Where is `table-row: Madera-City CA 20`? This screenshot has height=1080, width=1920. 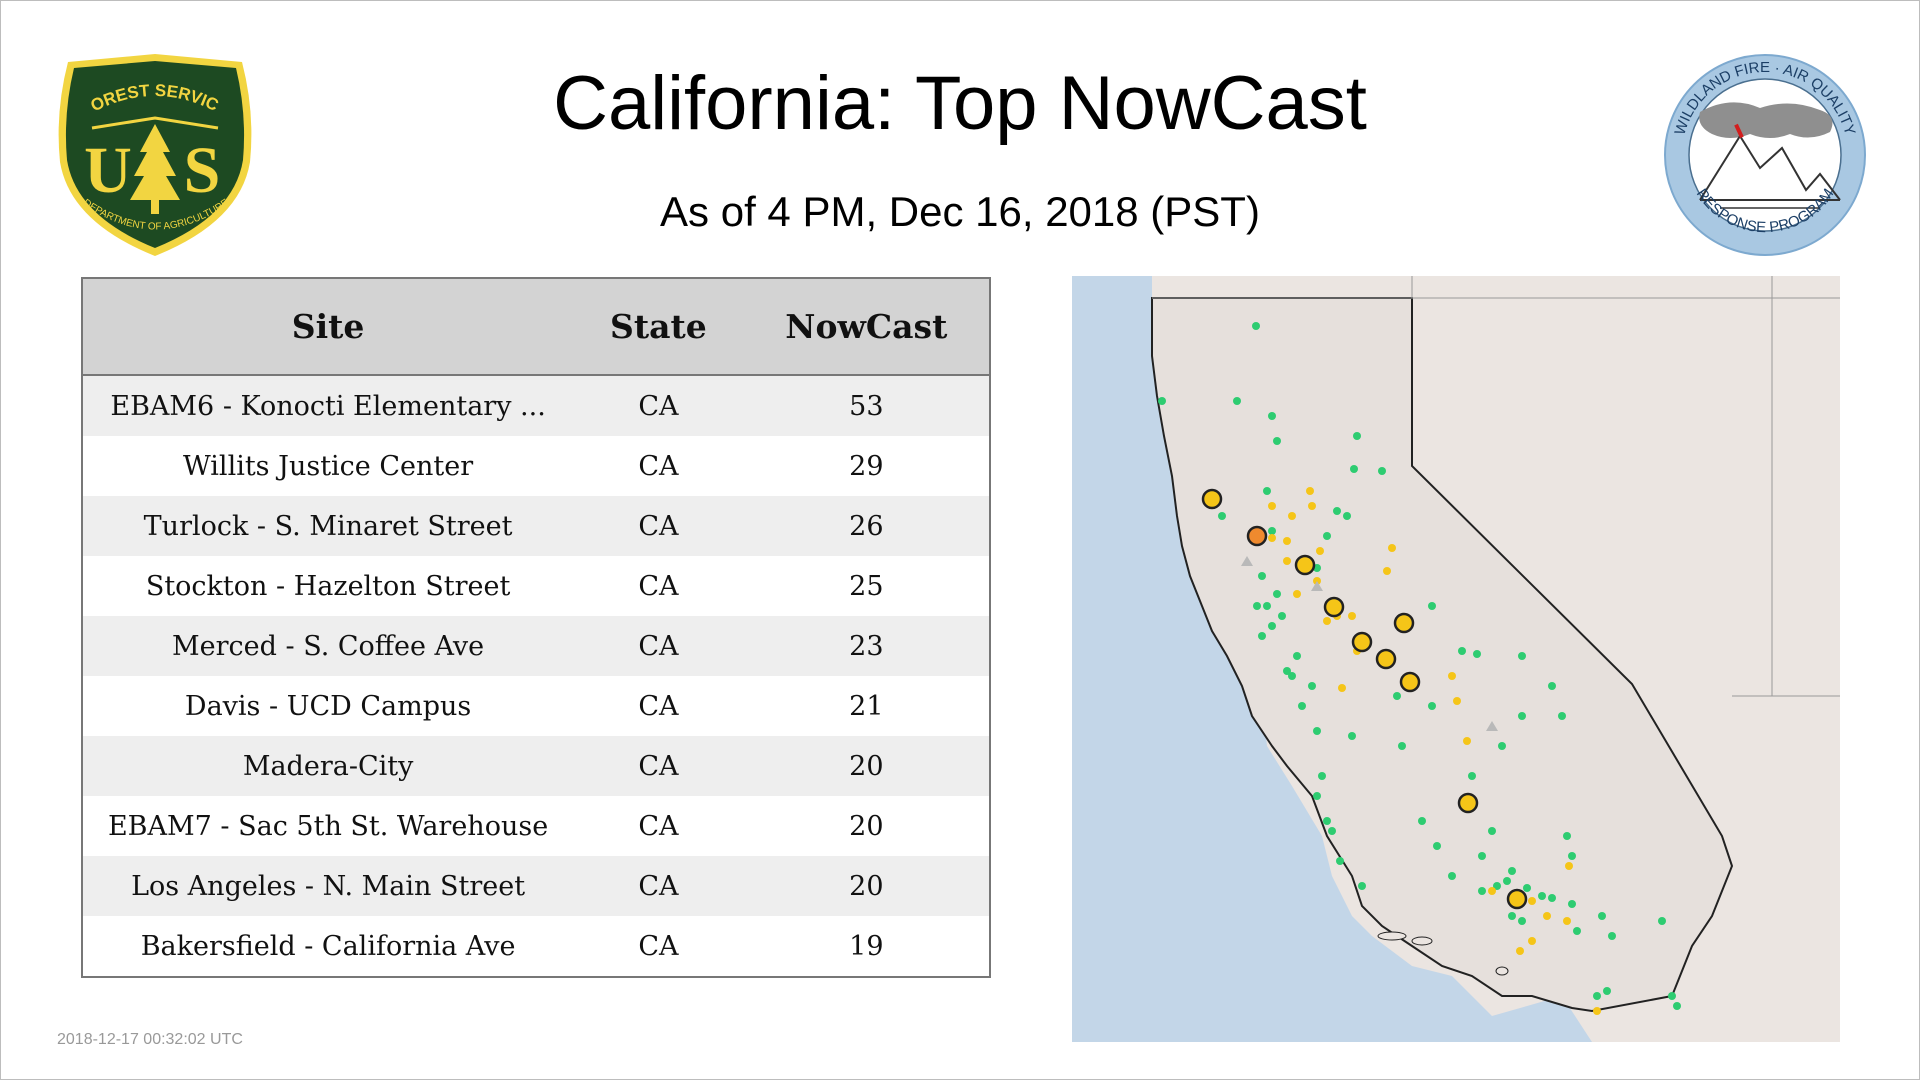 table-row: Madera-City CA 20 is located at coordinates (536, 766).